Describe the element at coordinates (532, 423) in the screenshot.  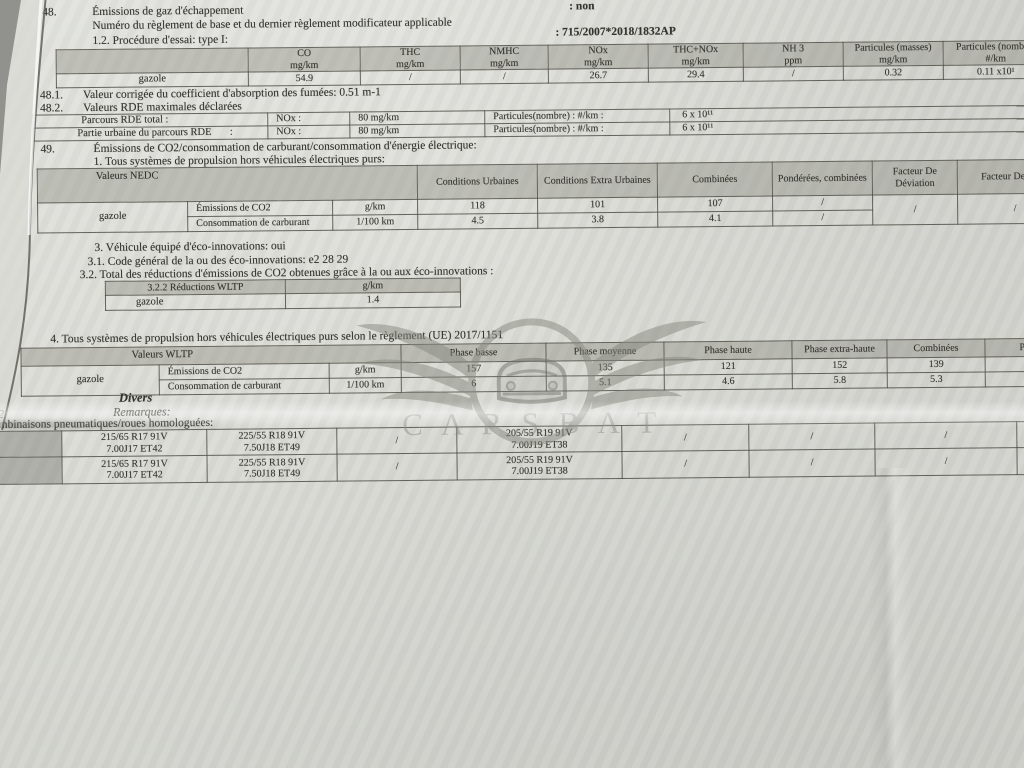
I see `watermark-brand-text: C A R S B A T` at that location.